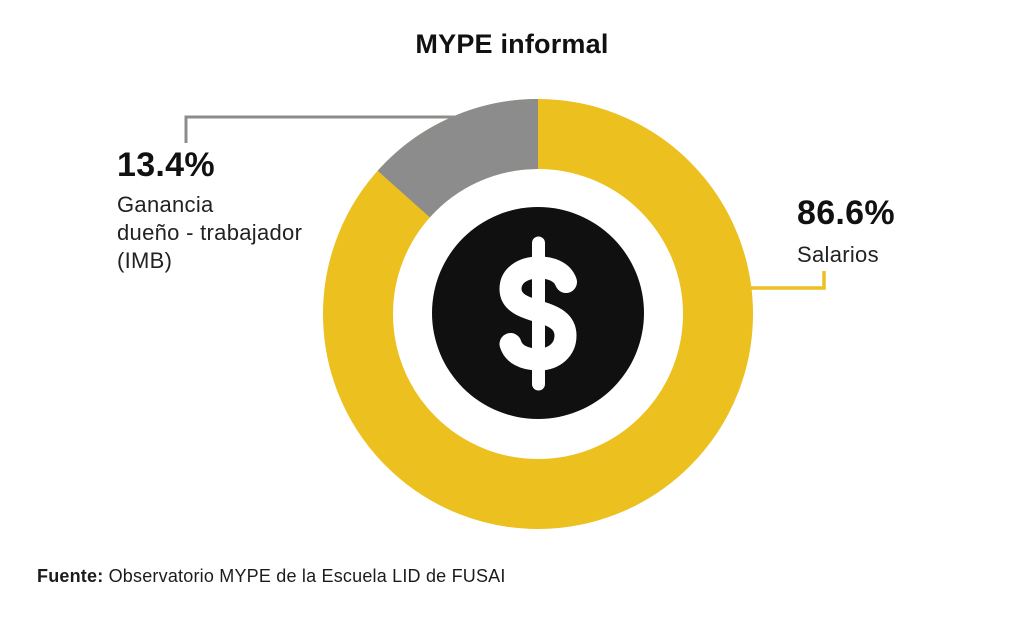 This screenshot has width=1024, height=619. What do you see at coordinates (512, 44) in the screenshot?
I see `chart-title: MYPE informal` at bounding box center [512, 44].